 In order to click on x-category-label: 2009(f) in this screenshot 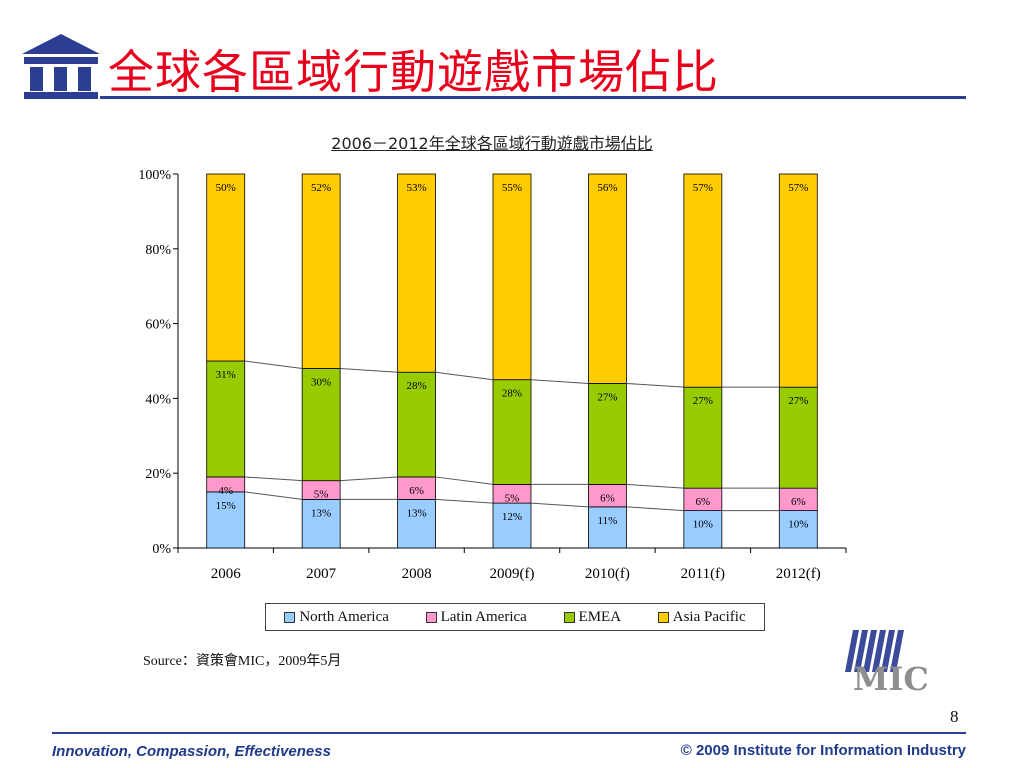, I will do `click(512, 574)`.